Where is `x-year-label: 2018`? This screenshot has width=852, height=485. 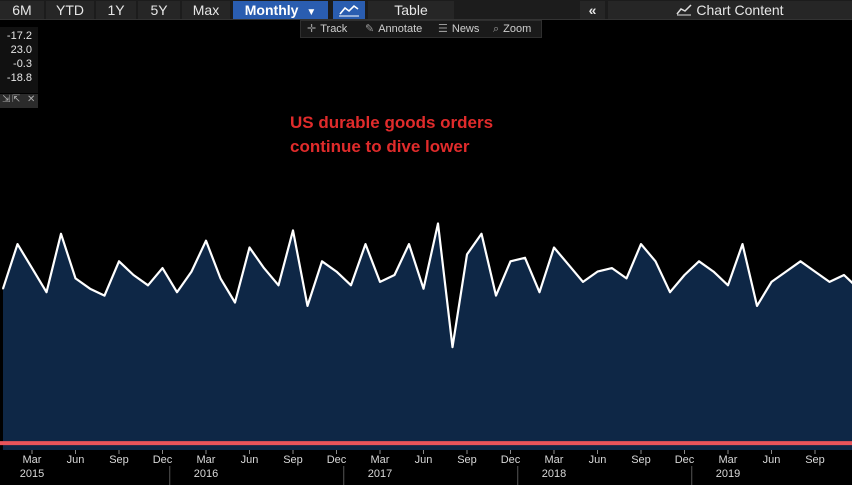
x-year-label: 2018 is located at coordinates (554, 474).